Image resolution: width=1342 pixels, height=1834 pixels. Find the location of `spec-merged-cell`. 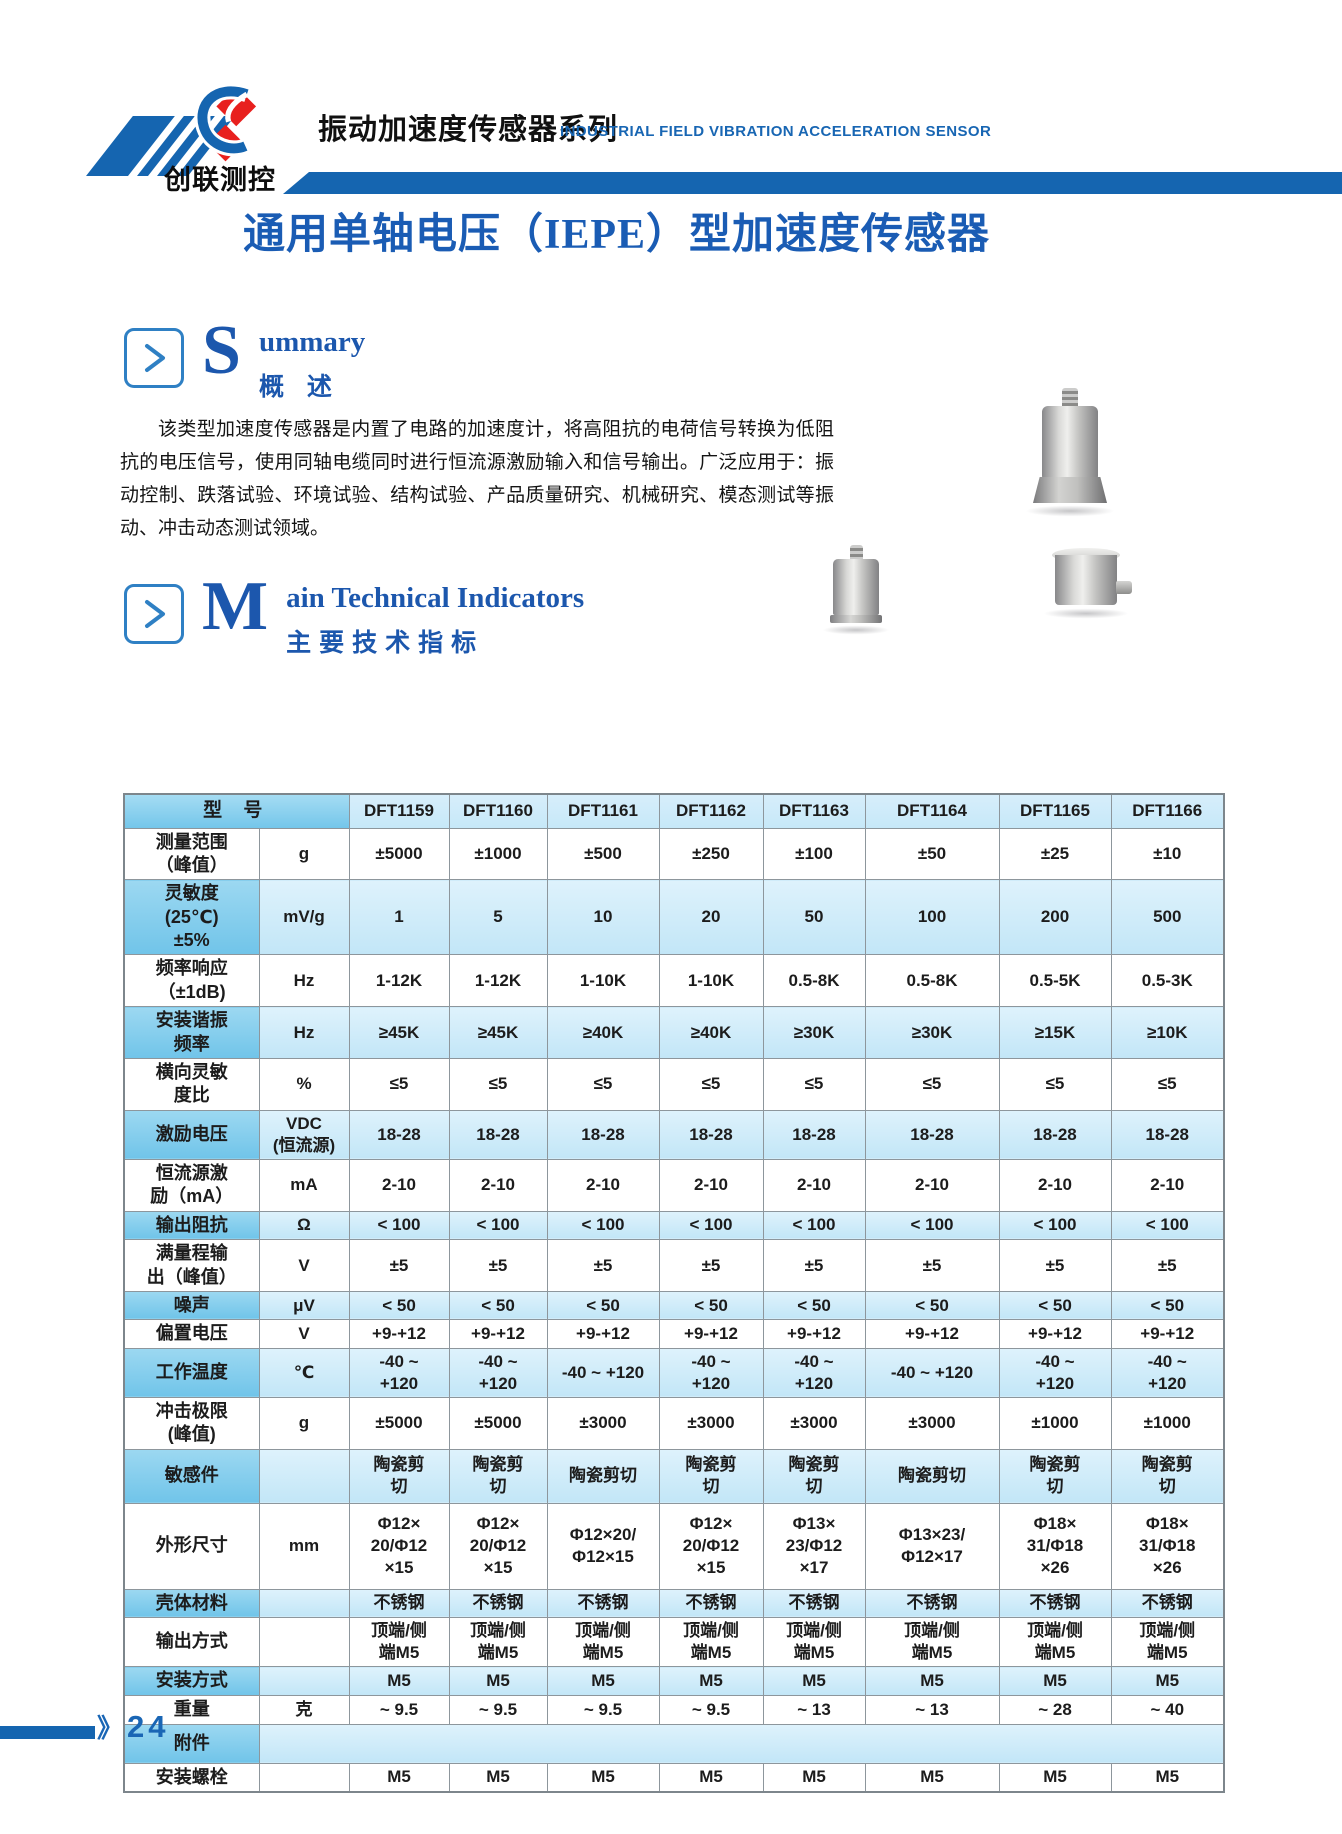

spec-merged-cell is located at coordinates (741, 1743).